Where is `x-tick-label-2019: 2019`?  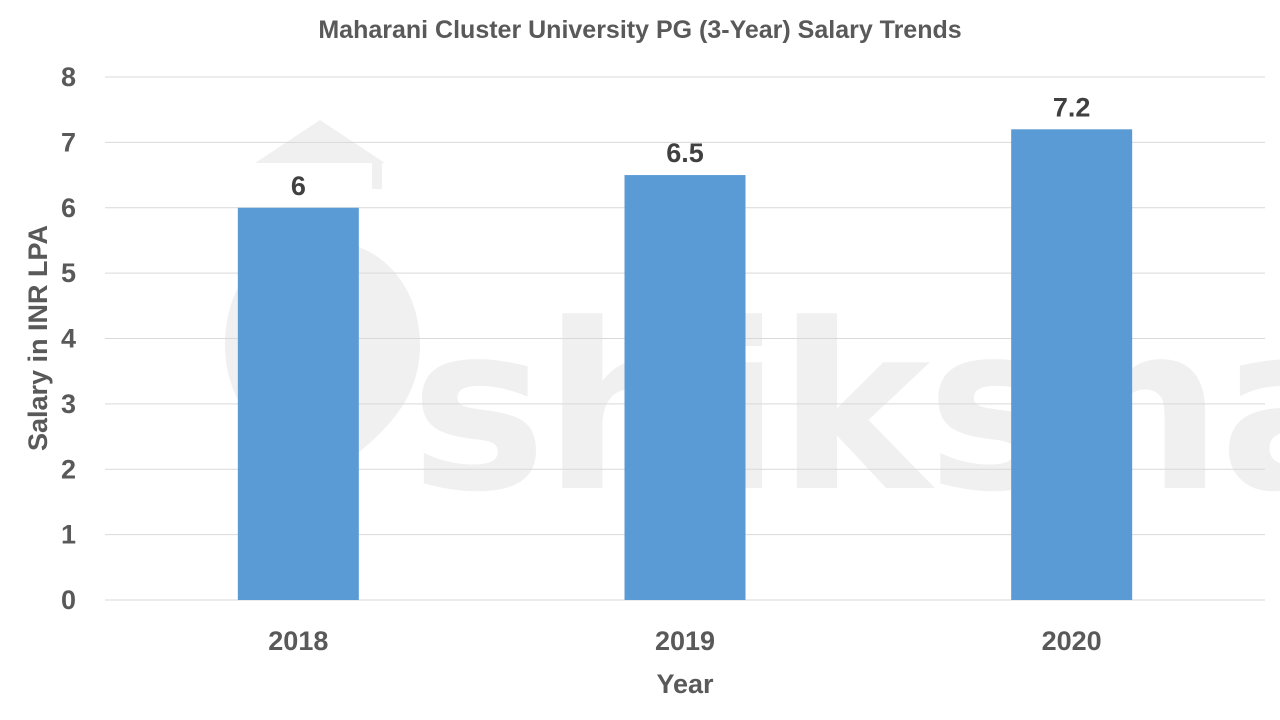 x-tick-label-2019: 2019 is located at coordinates (685, 641).